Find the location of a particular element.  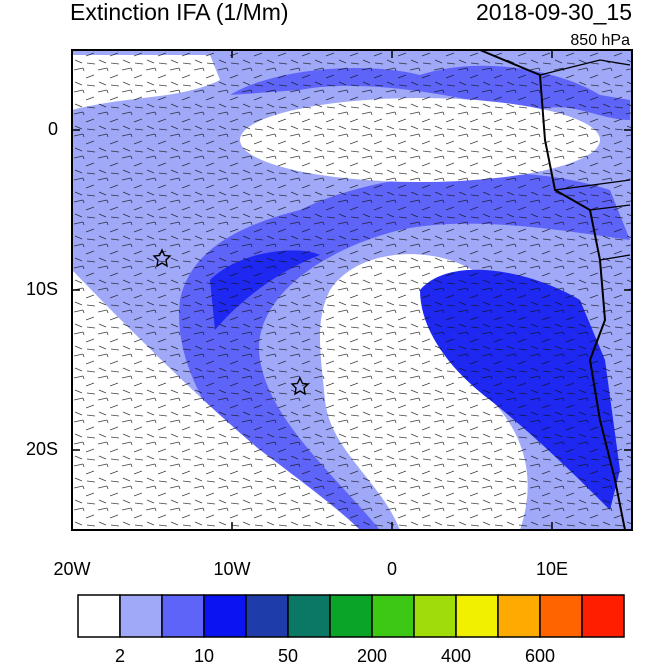

y-tick-label: 10S is located at coordinates (42, 289).